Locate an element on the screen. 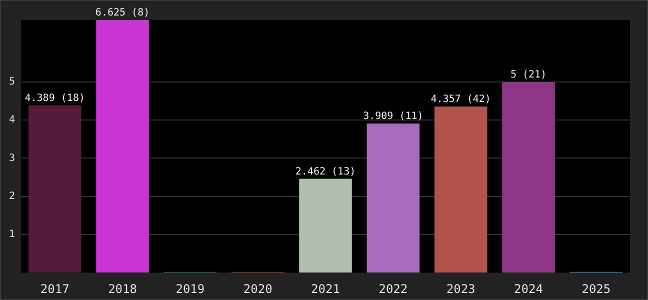 Image resolution: width=648 pixels, height=300 pixels. data-label: 4.389 (18) is located at coordinates (54, 98).